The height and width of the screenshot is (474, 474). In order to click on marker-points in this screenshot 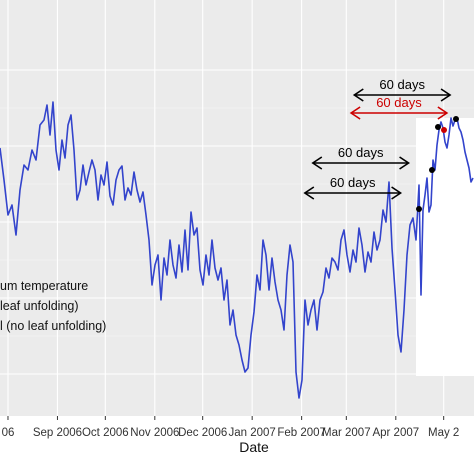, I will do `click(437, 164)`.